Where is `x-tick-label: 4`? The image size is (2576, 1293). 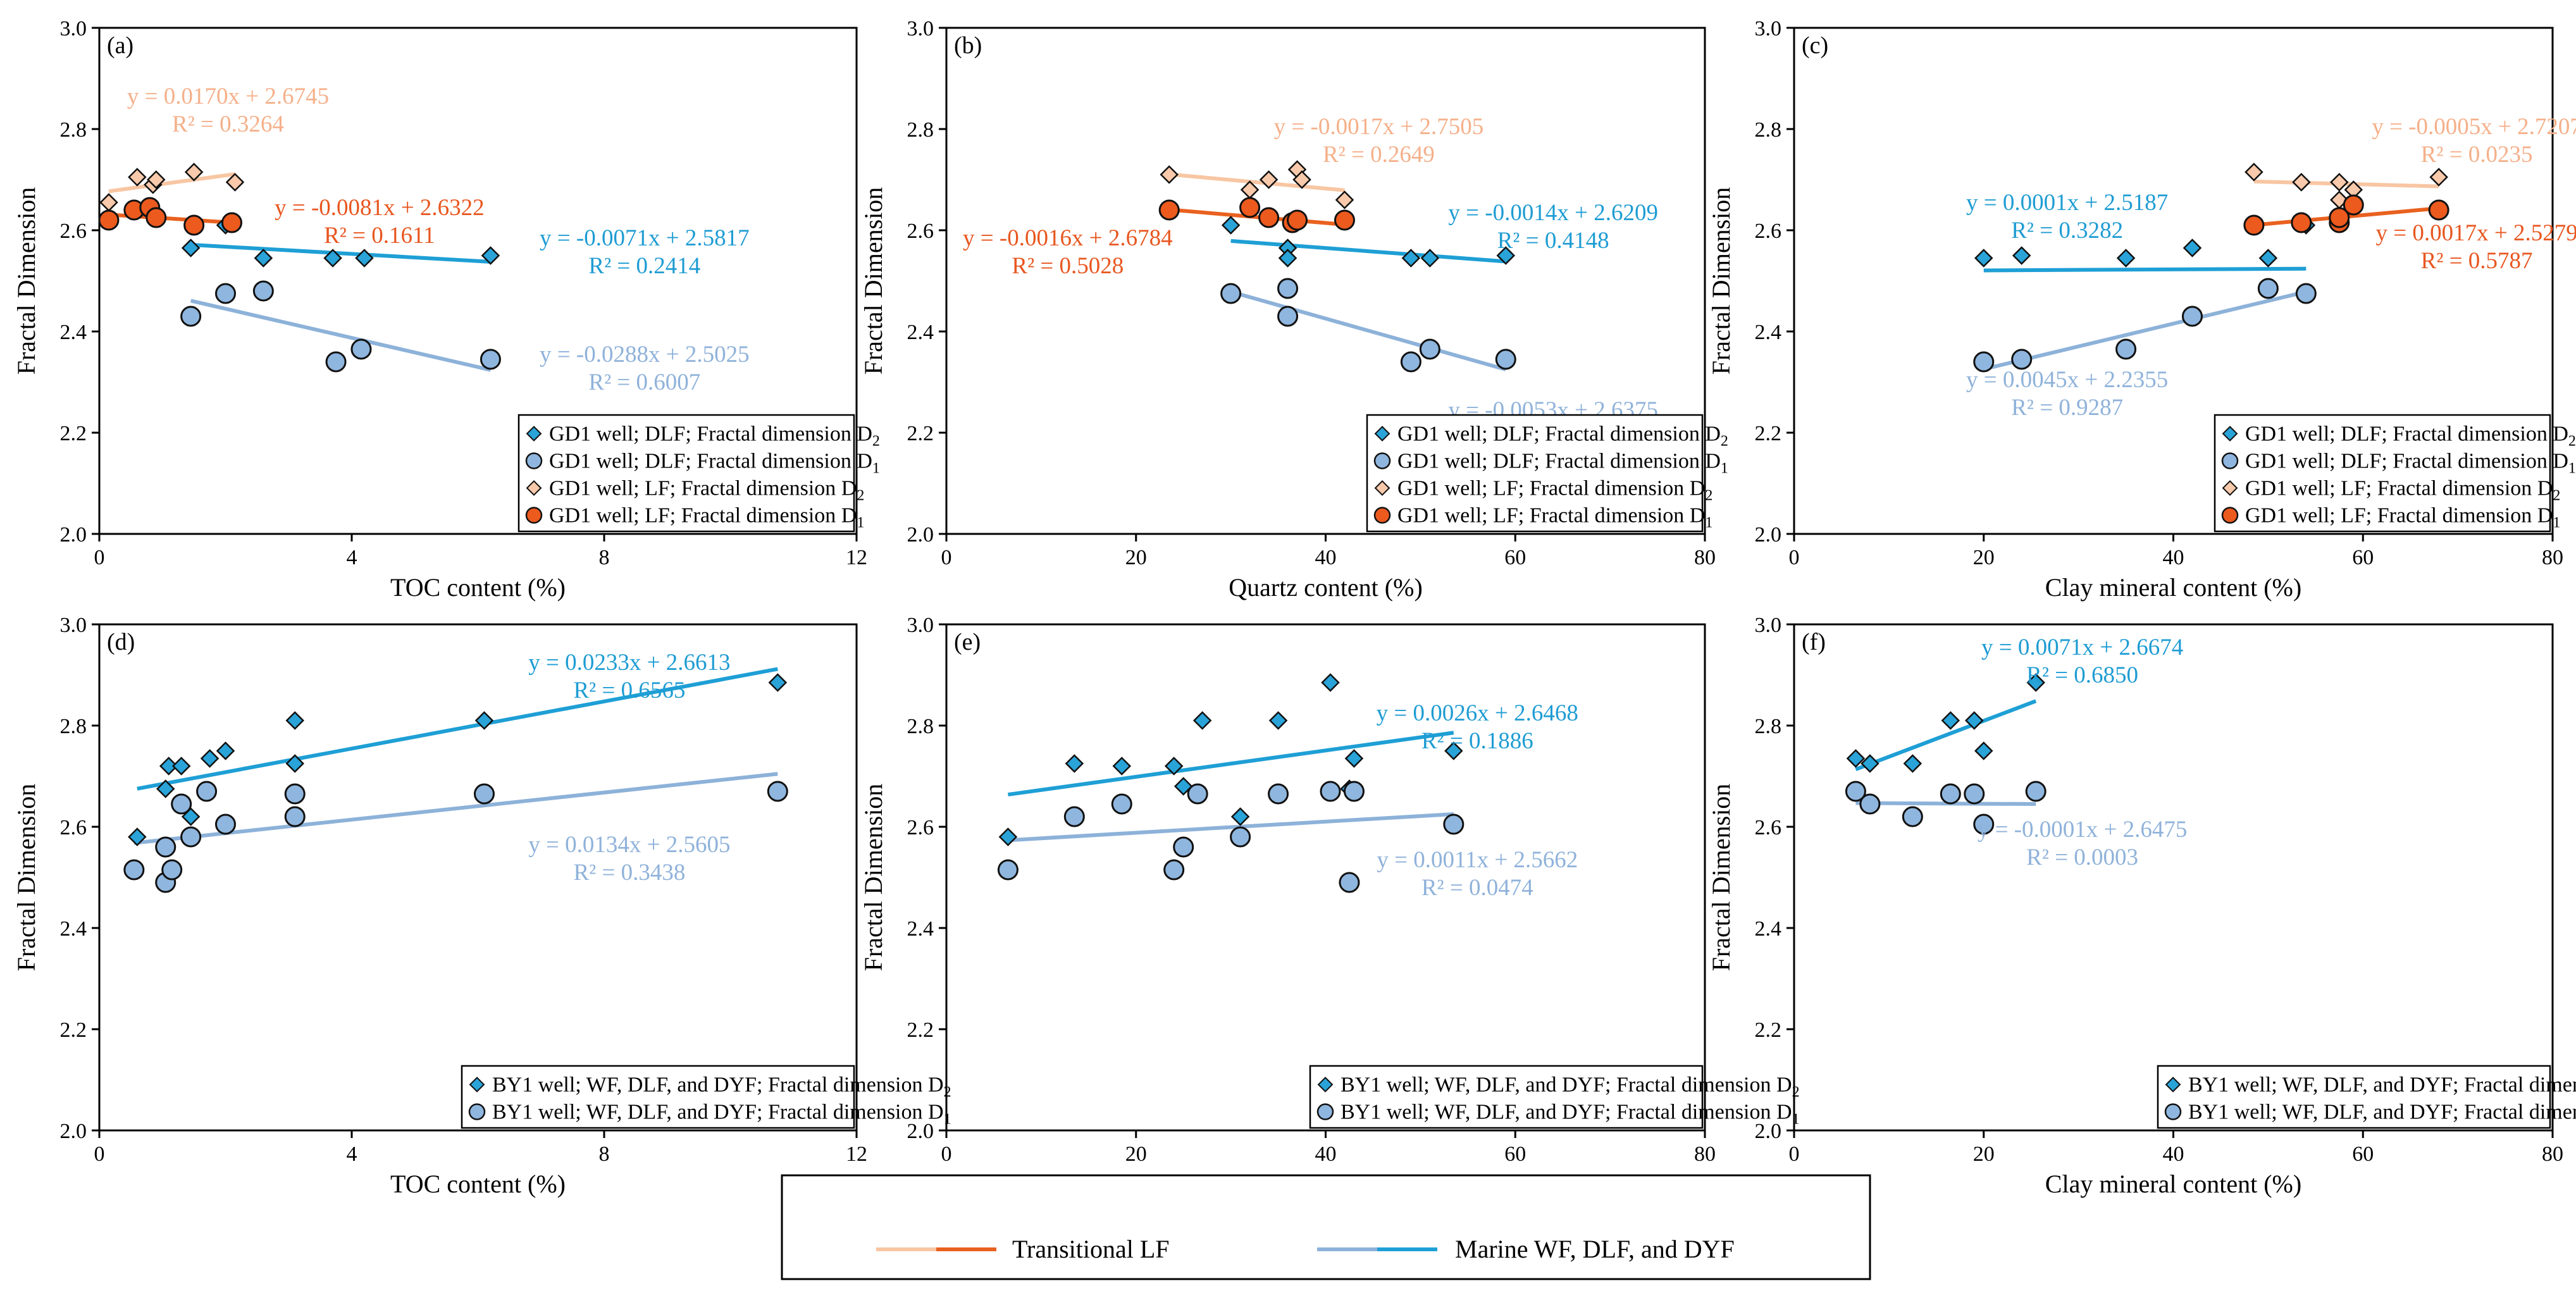 x-tick-label: 4 is located at coordinates (352, 557).